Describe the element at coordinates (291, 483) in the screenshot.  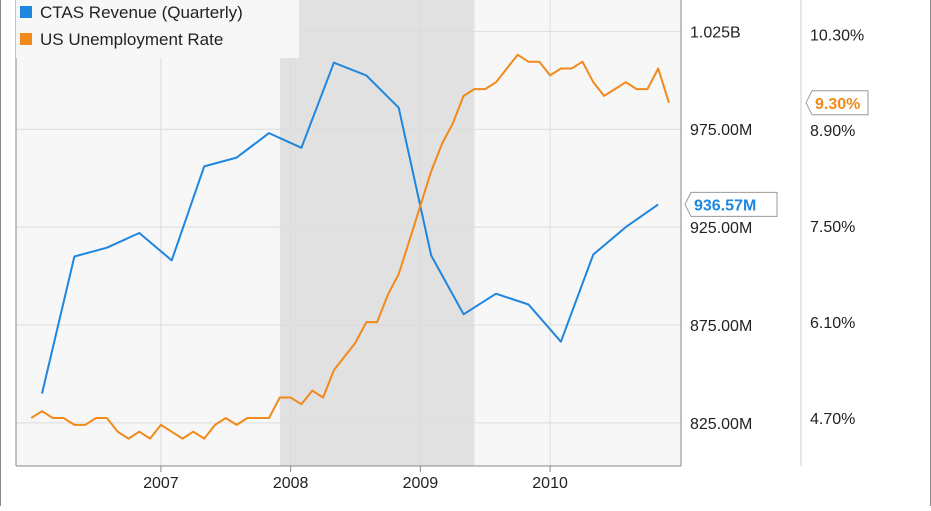
I see `x-axis-tick-label: 2008` at that location.